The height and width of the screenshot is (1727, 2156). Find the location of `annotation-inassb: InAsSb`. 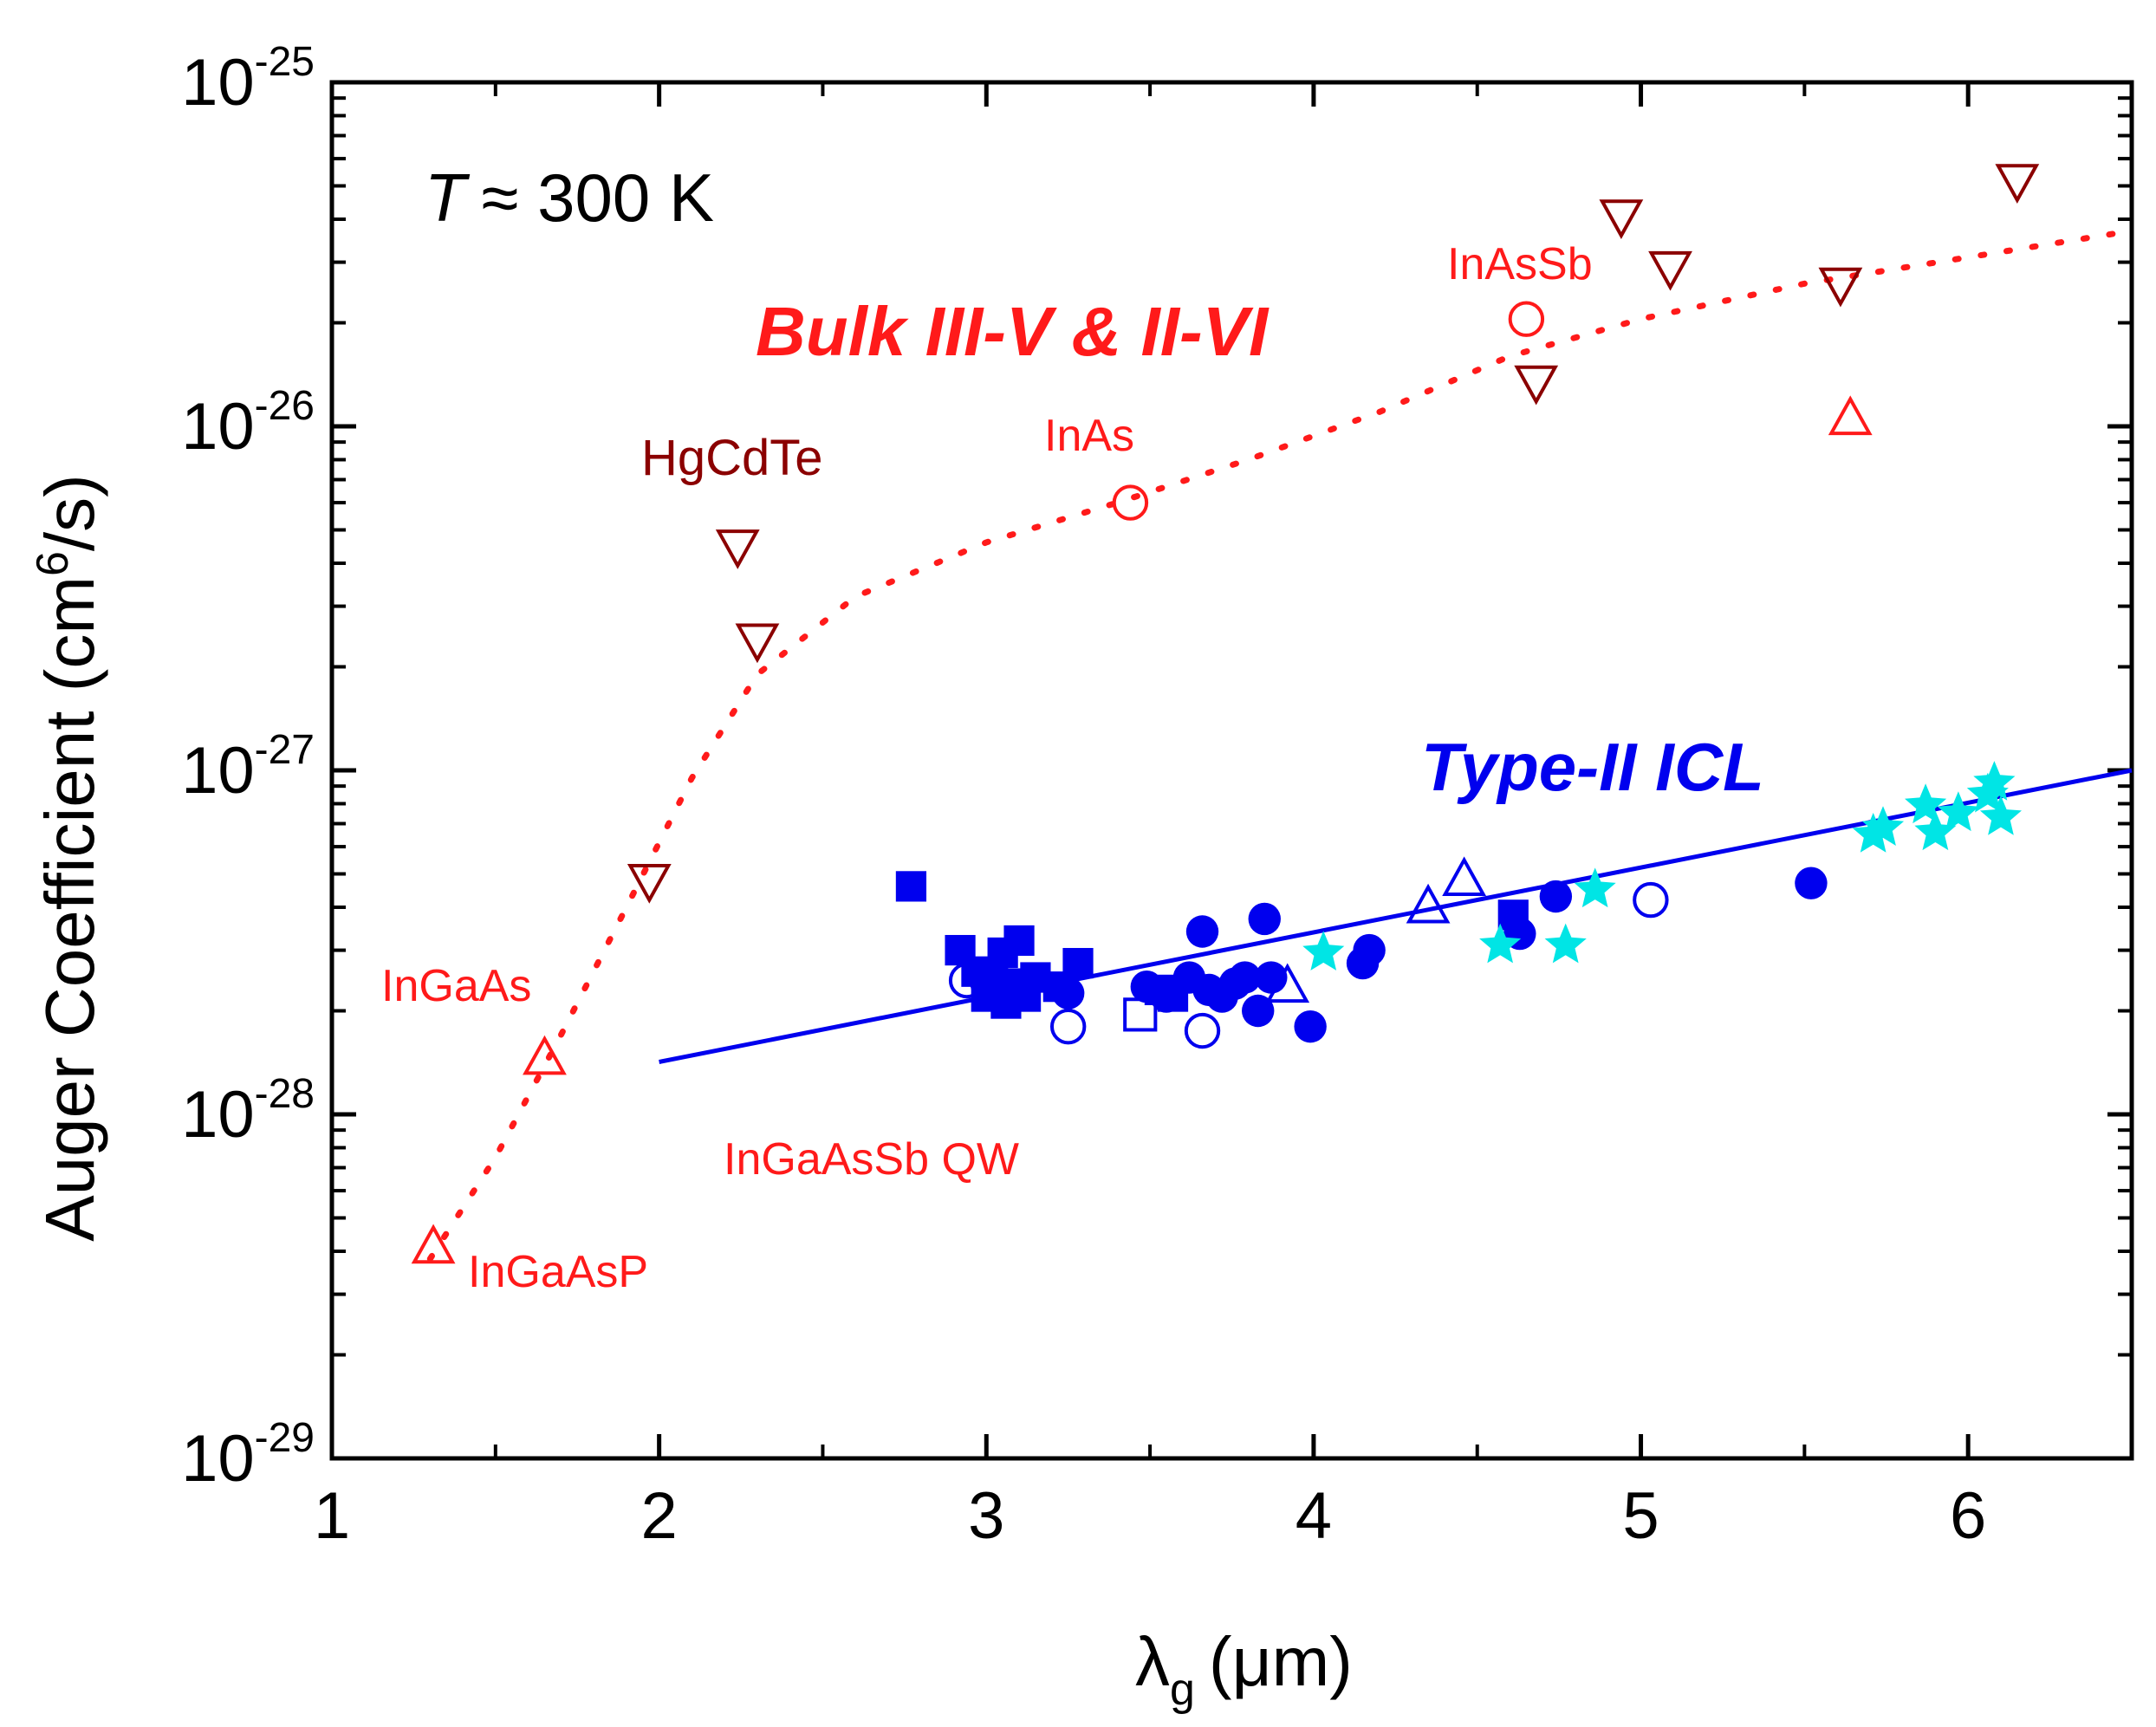

annotation-inassb: InAsSb is located at coordinates (1520, 264).